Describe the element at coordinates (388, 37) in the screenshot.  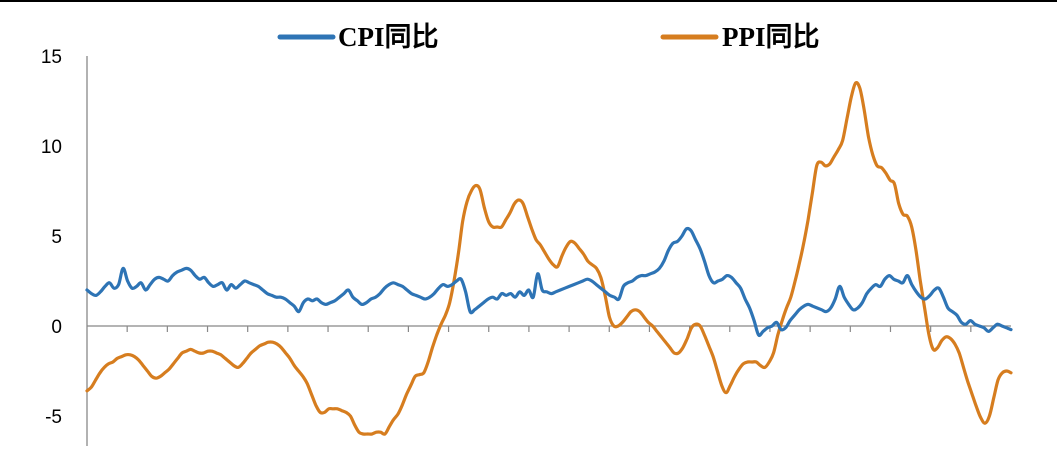
I see `legend-label-cpi: CPI同比` at that location.